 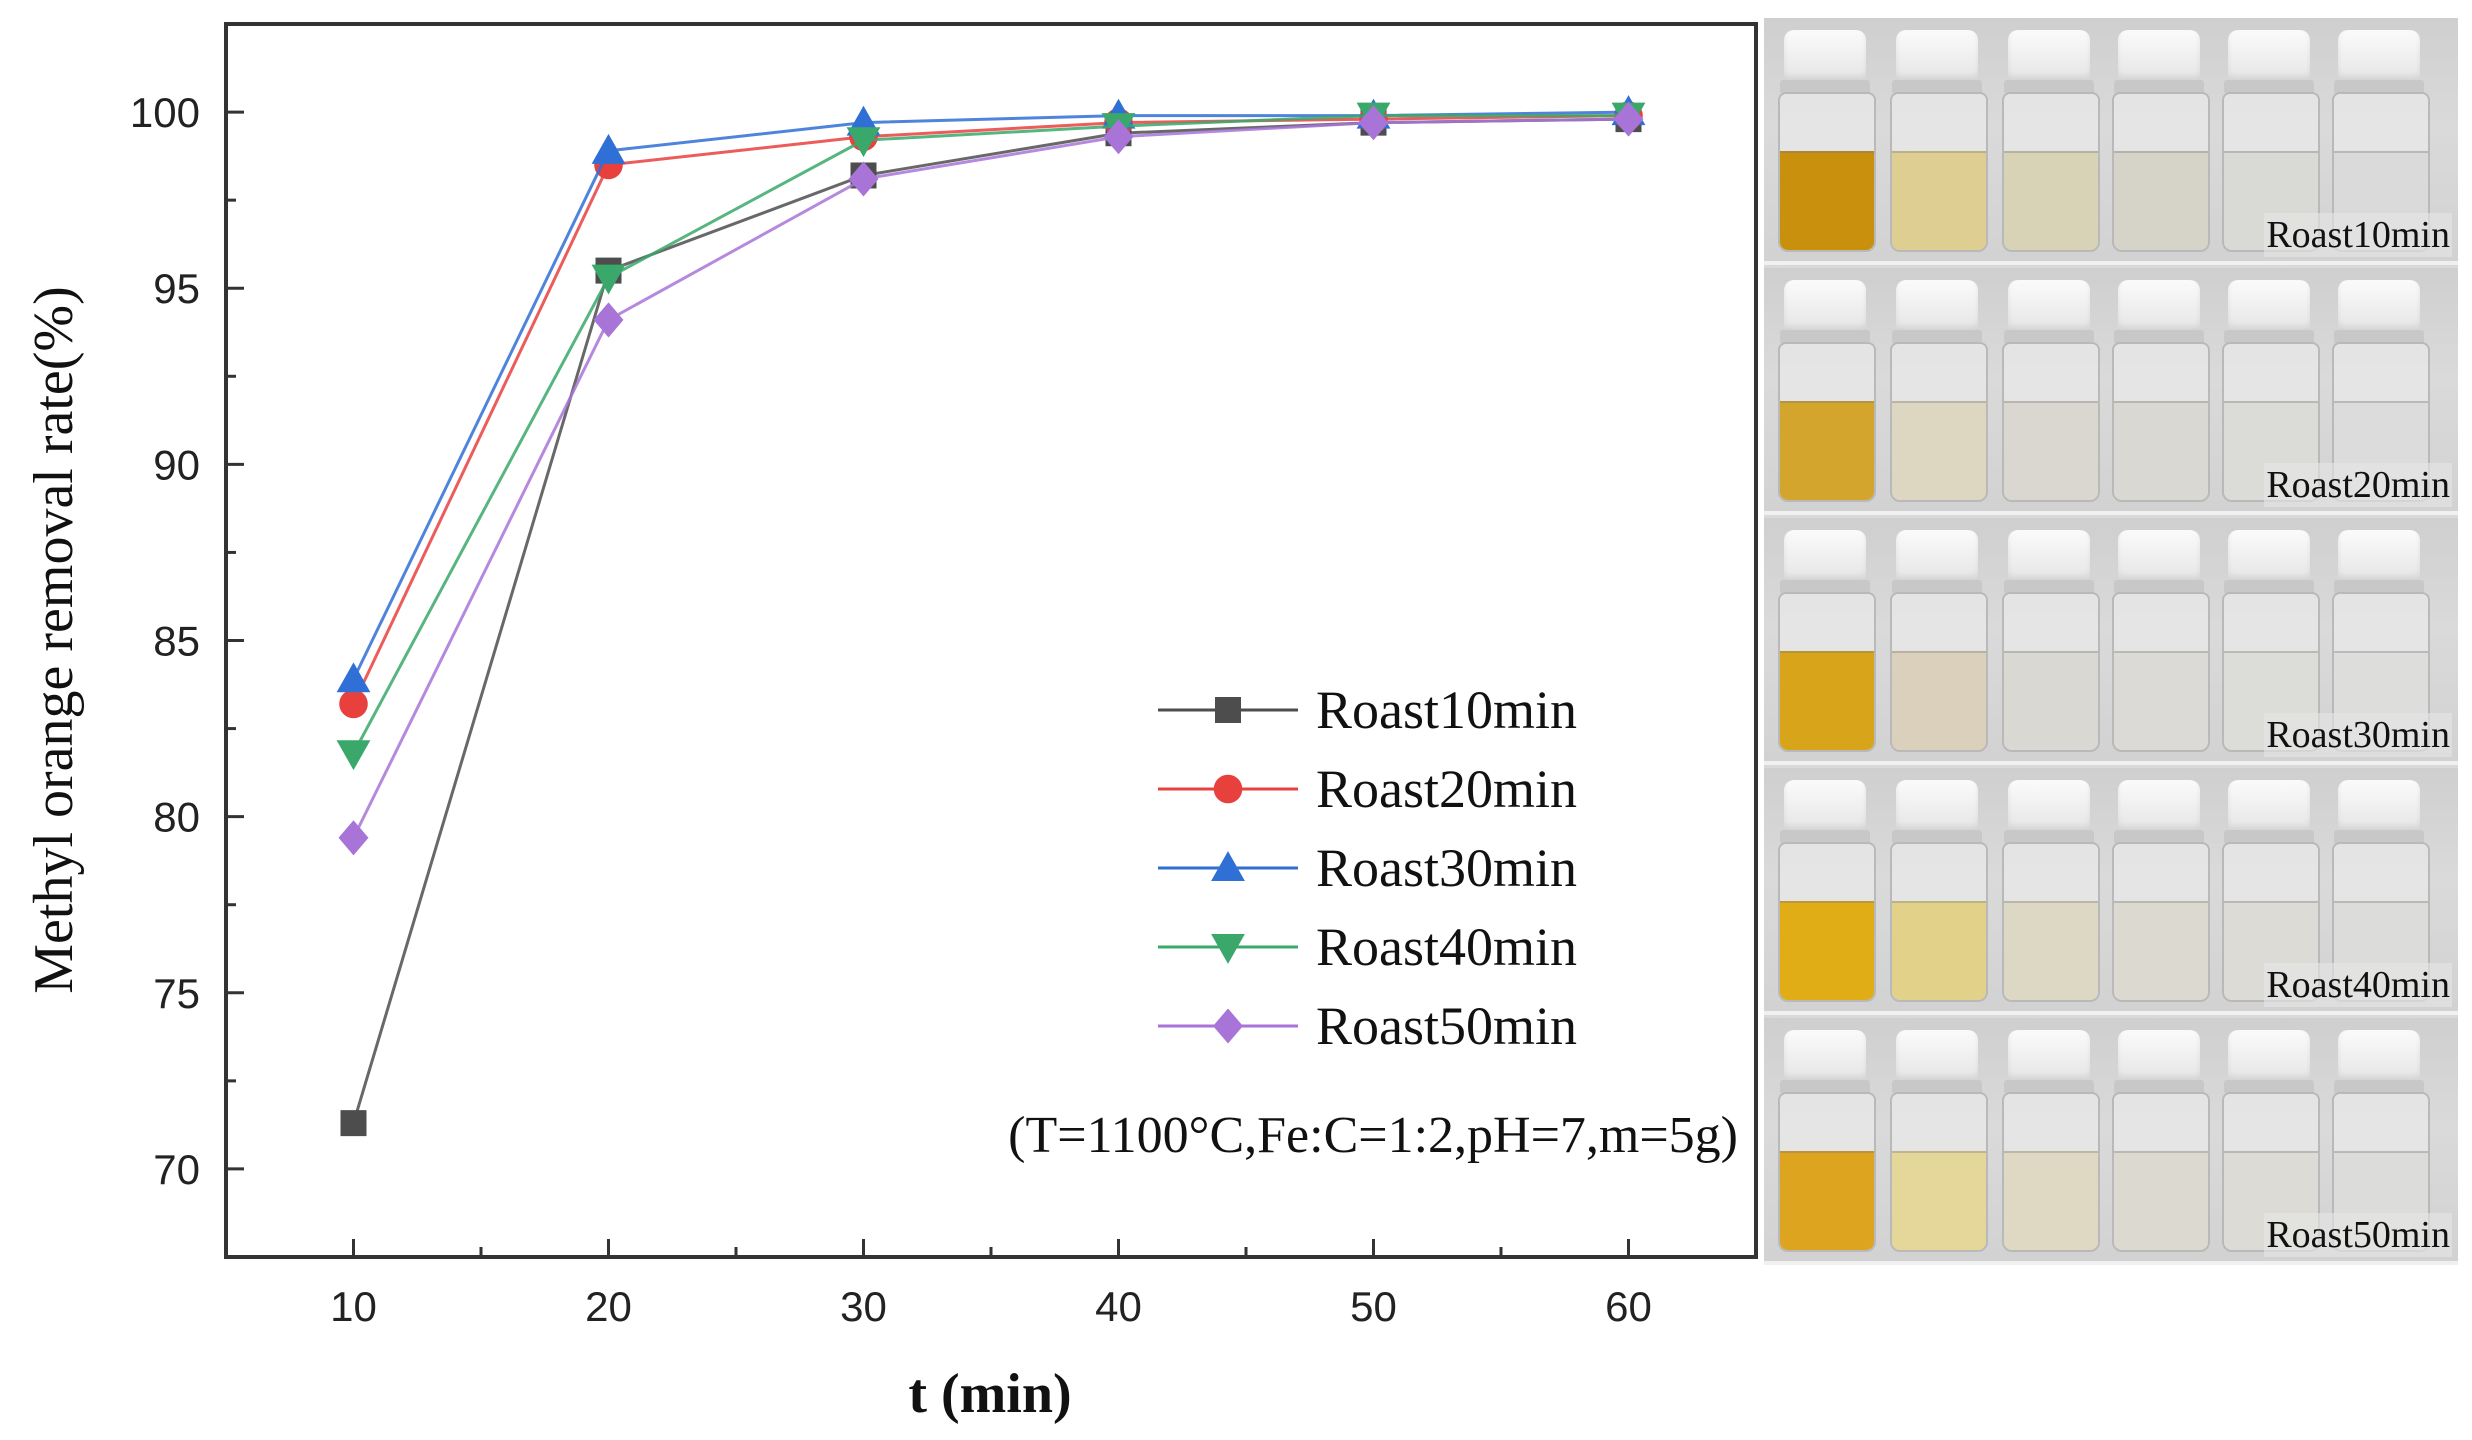 What do you see at coordinates (989, 1394) in the screenshot?
I see `x-axis-label: t (min)` at bounding box center [989, 1394].